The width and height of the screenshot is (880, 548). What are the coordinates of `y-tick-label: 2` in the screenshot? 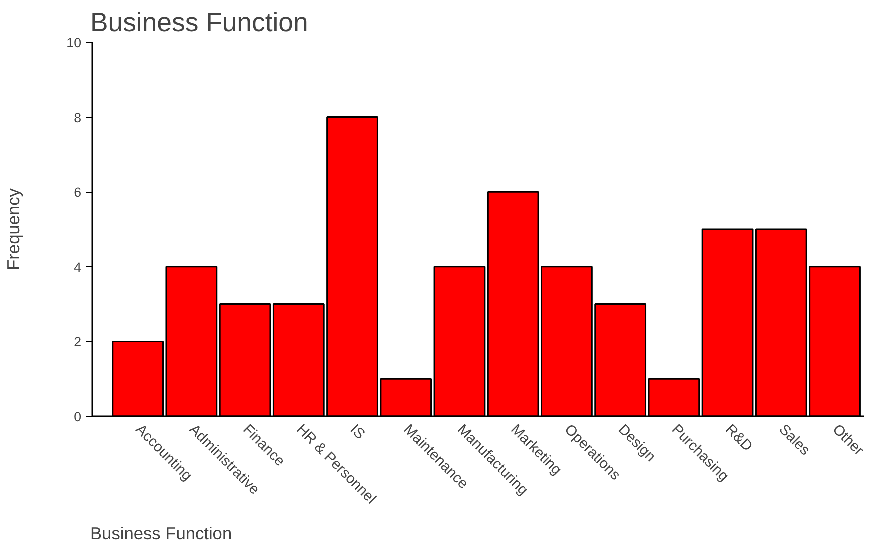 It's located at (78, 342).